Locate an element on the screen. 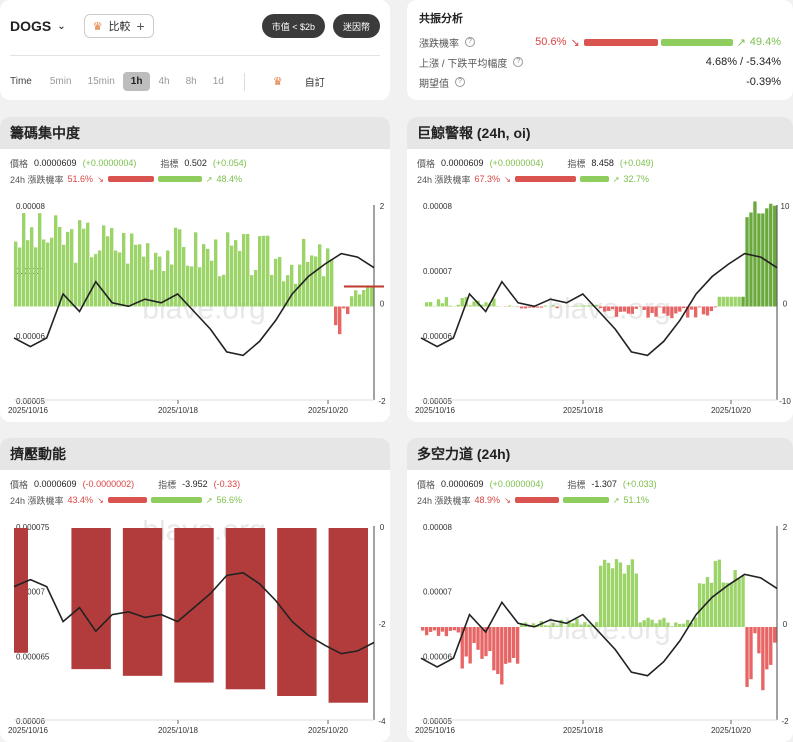 Image resolution: width=793 pixels, height=742 pixels. y-right-tick-label: 2 is located at coordinates (382, 206).